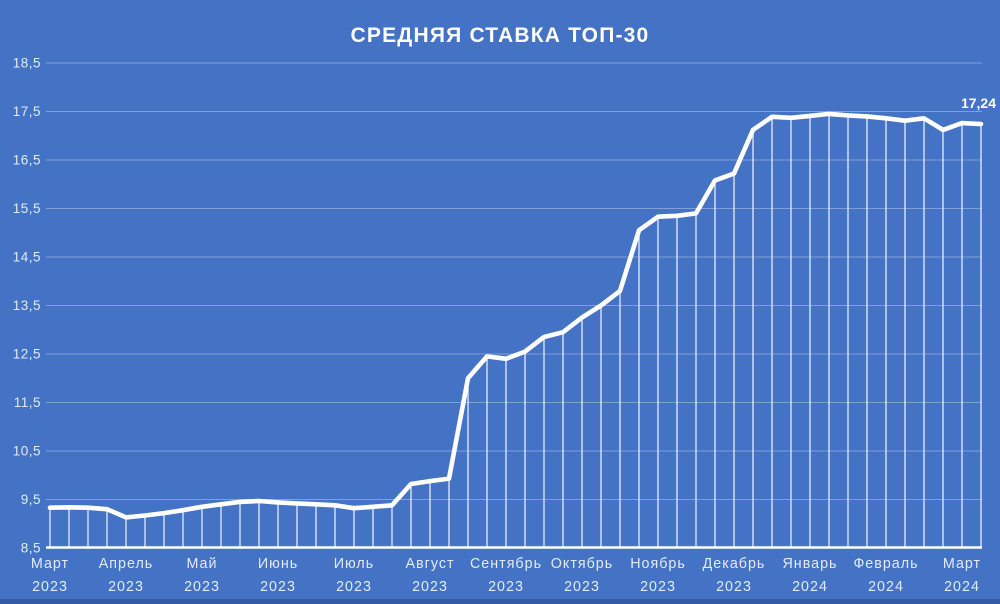 This screenshot has width=1000, height=604. I want to click on x-axis-label: Январь 2024, so click(809, 575).